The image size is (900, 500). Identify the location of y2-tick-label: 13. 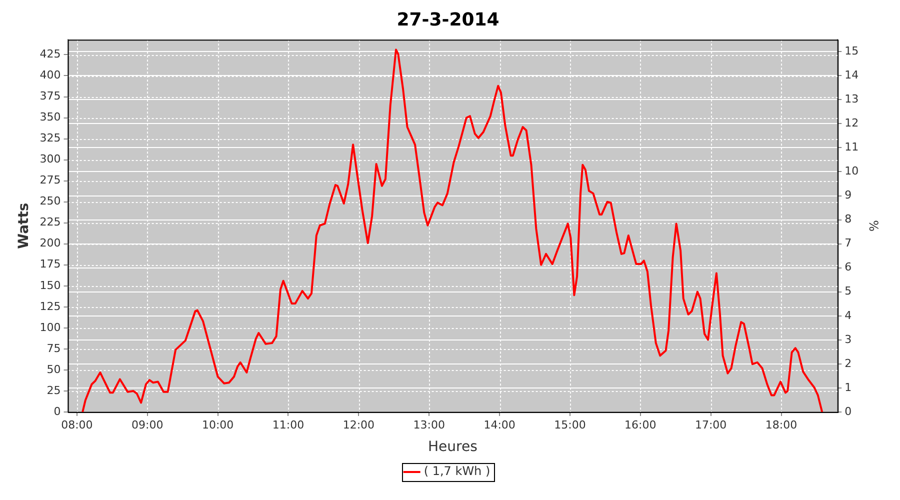
(851, 99).